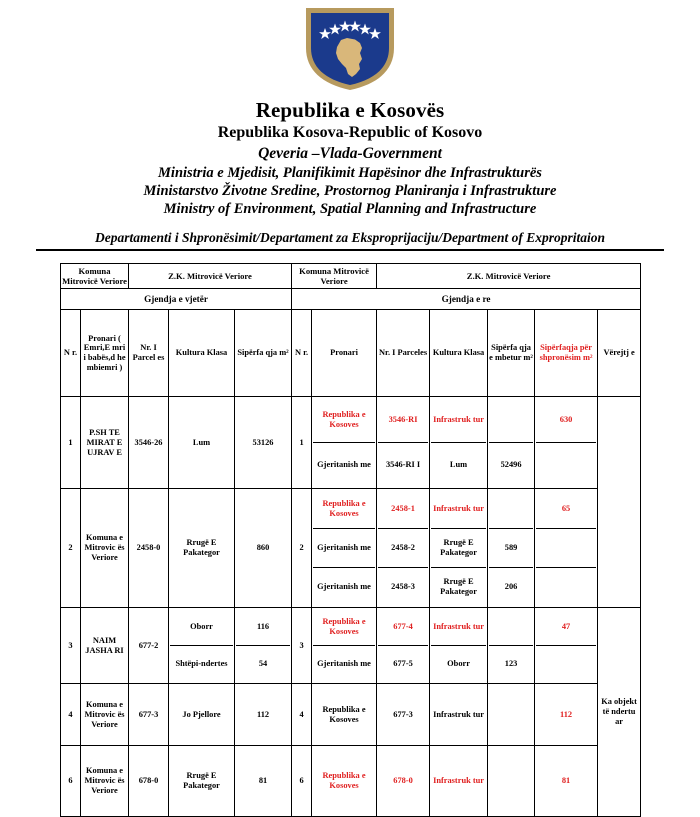  Describe the element at coordinates (149, 646) in the screenshot. I see `cell-parcel-old: 677-2` at that location.